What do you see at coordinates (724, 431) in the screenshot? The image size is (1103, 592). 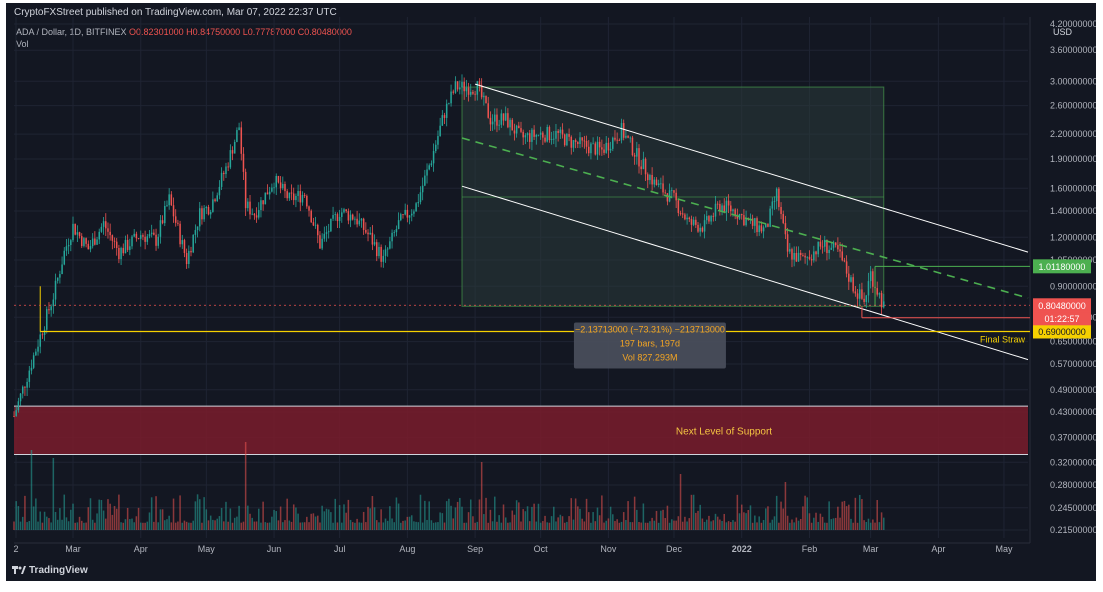 I see `support-zone-label: Next Level of Support` at bounding box center [724, 431].